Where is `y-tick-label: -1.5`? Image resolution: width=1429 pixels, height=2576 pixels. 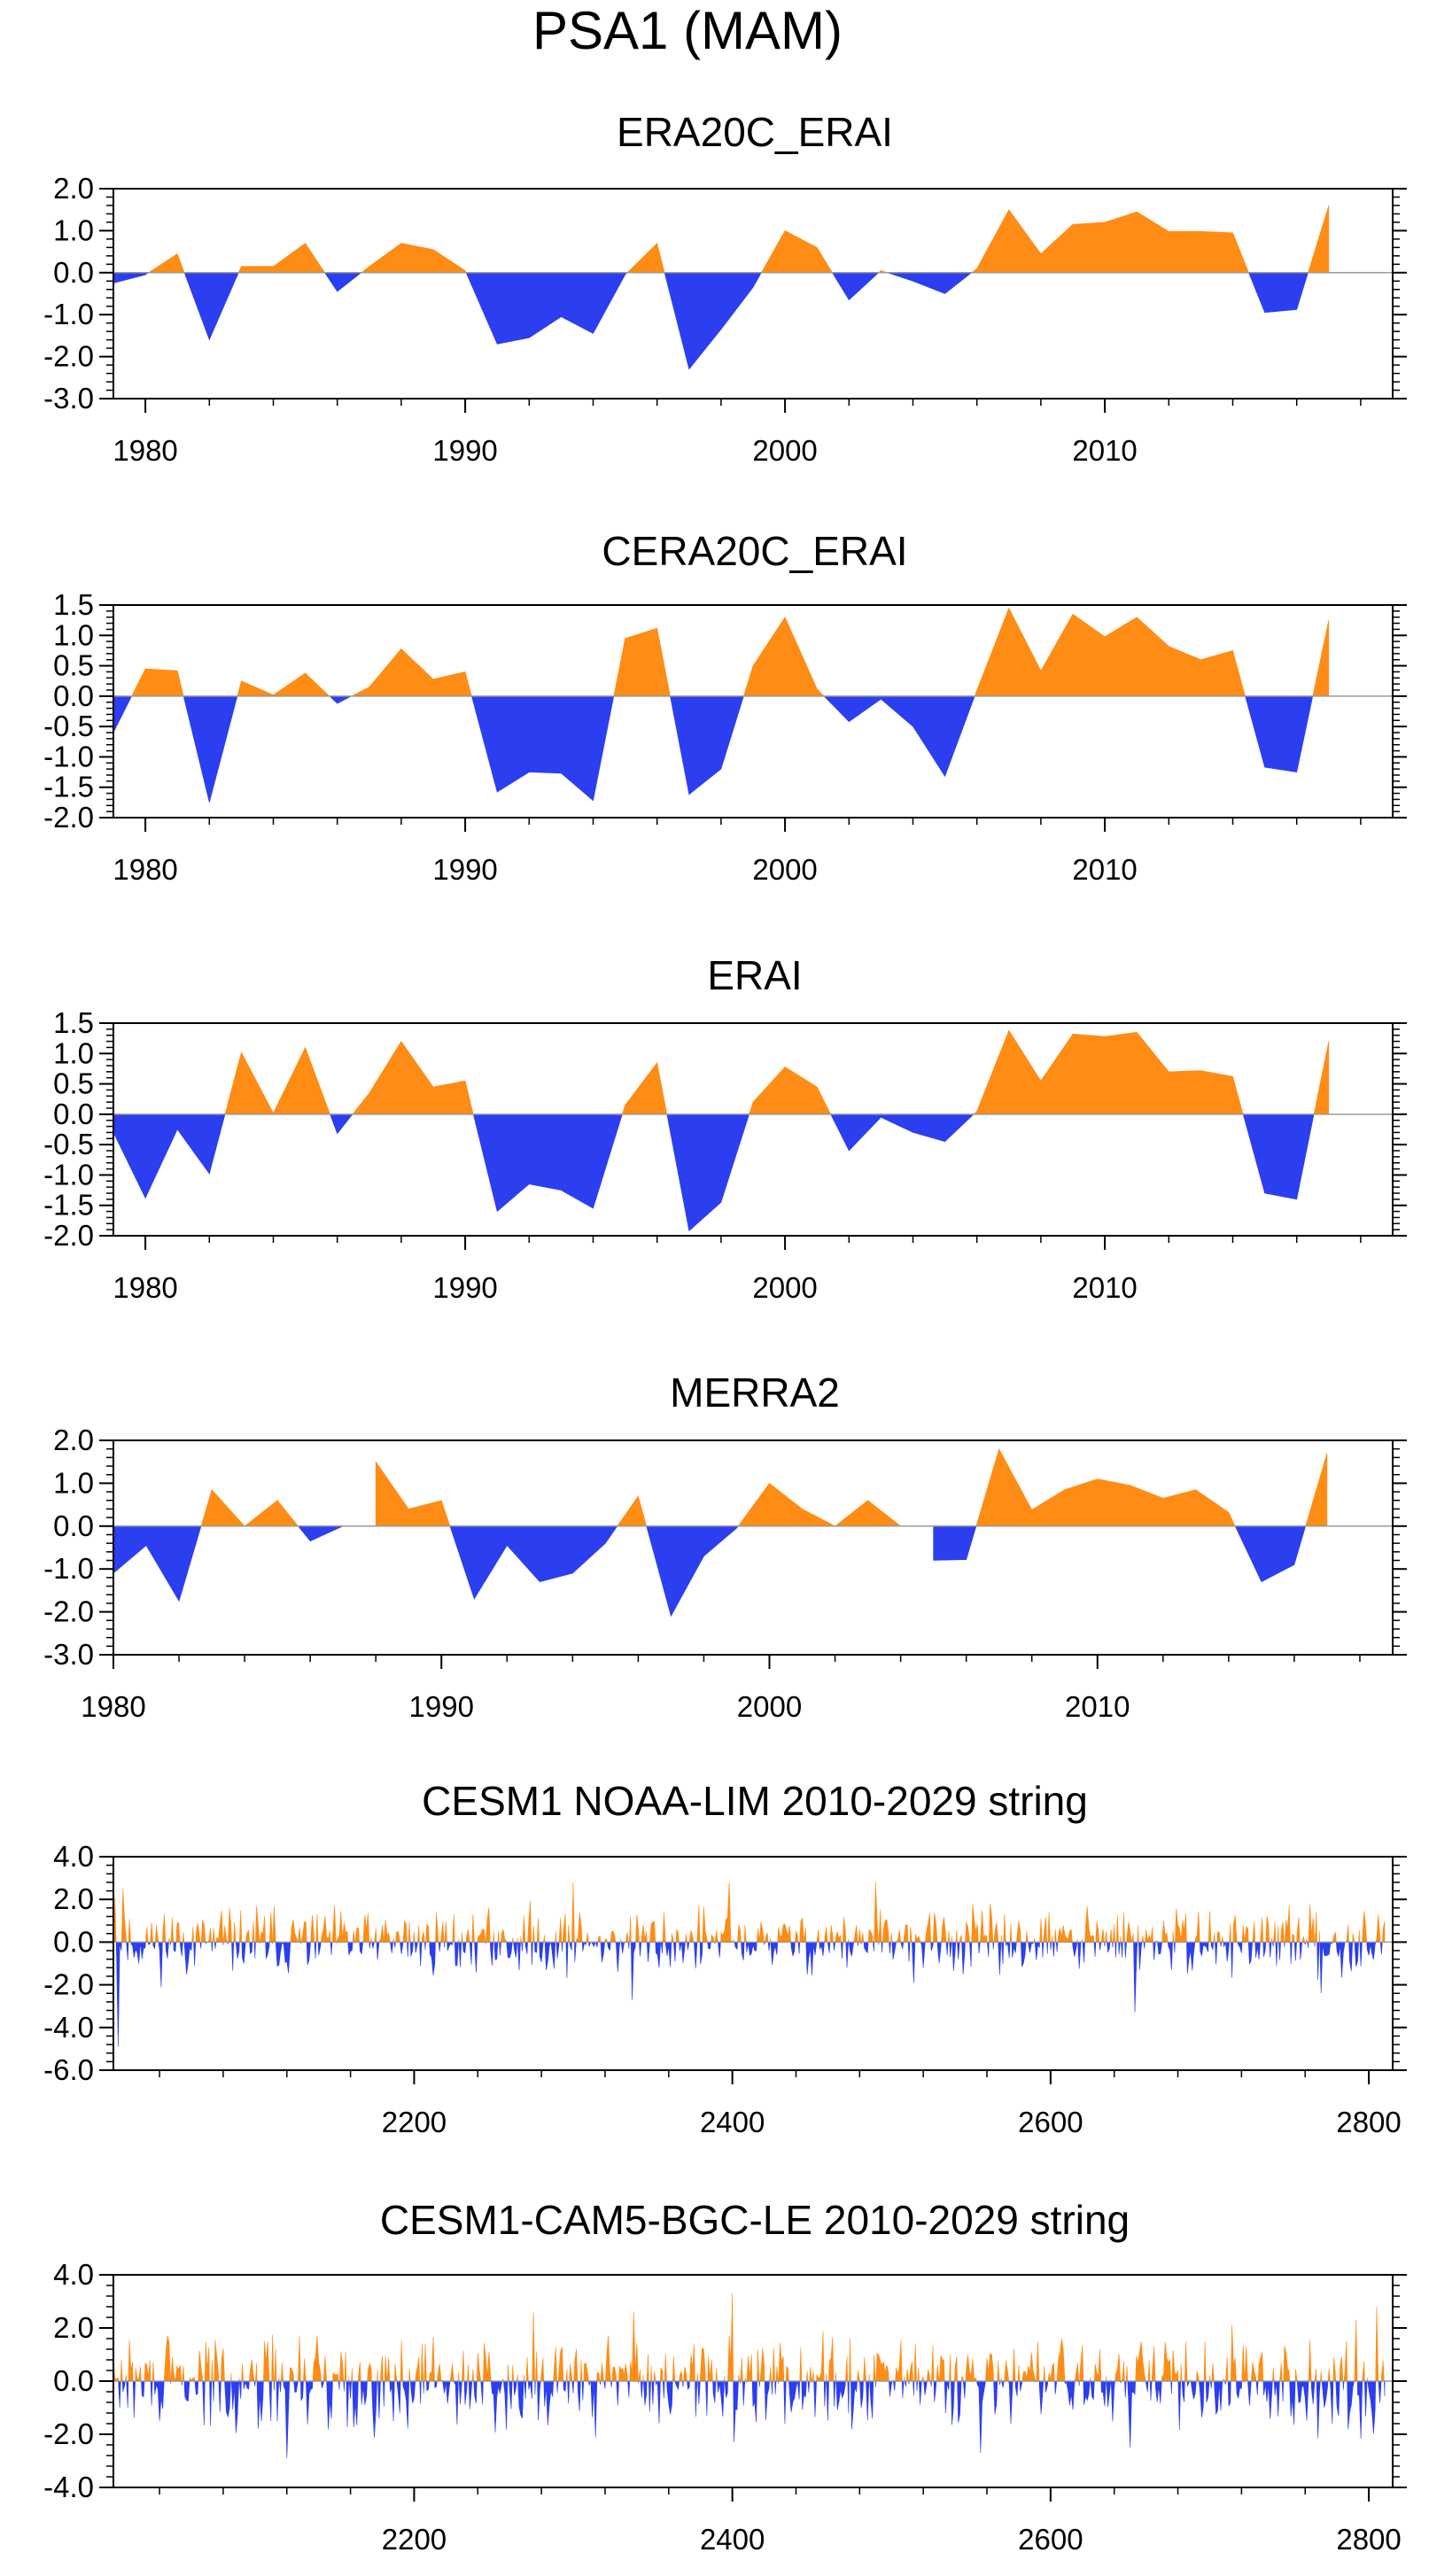
y-tick-label: -1.5 is located at coordinates (68, 787).